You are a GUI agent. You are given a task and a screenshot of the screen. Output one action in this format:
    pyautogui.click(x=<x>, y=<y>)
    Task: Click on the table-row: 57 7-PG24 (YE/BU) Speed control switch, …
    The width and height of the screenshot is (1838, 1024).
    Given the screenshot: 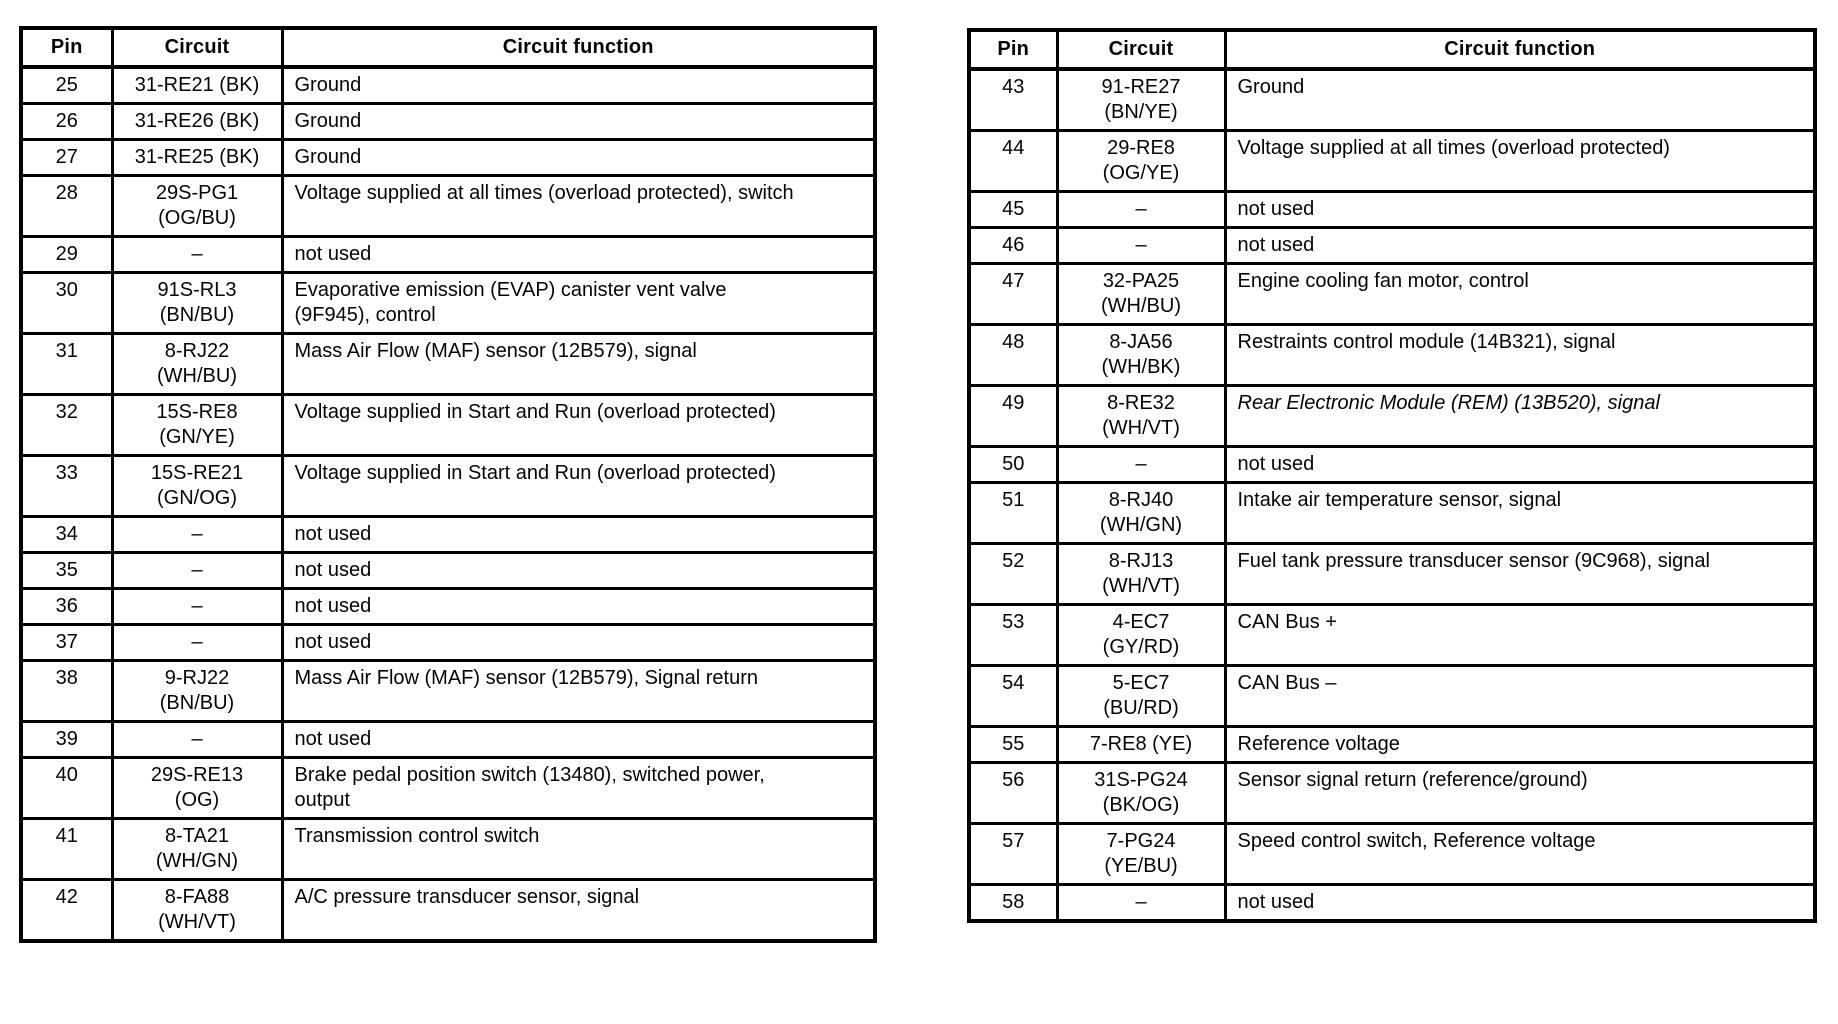 What is the action you would take?
    pyautogui.click(x=1392, y=854)
    